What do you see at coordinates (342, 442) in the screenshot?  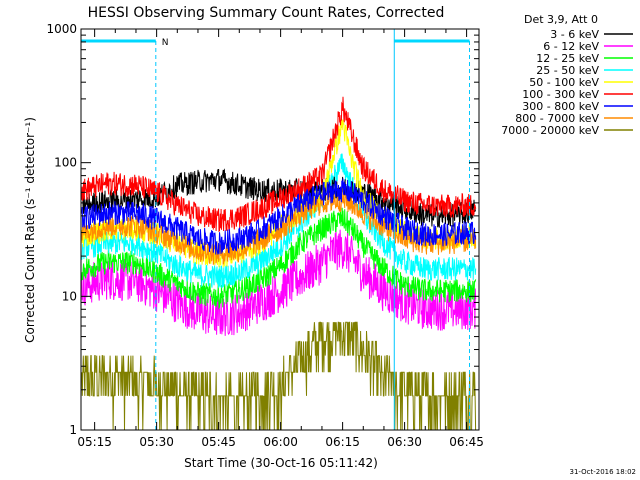 I see `x-tick-label-4: 06:15` at bounding box center [342, 442].